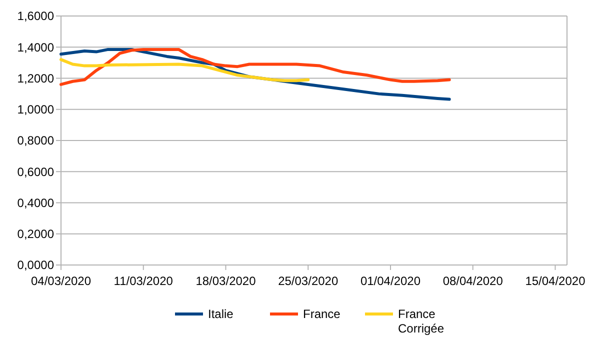 This screenshot has width=605, height=340. What do you see at coordinates (221, 314) in the screenshot?
I see `legend-label: Italie` at bounding box center [221, 314].